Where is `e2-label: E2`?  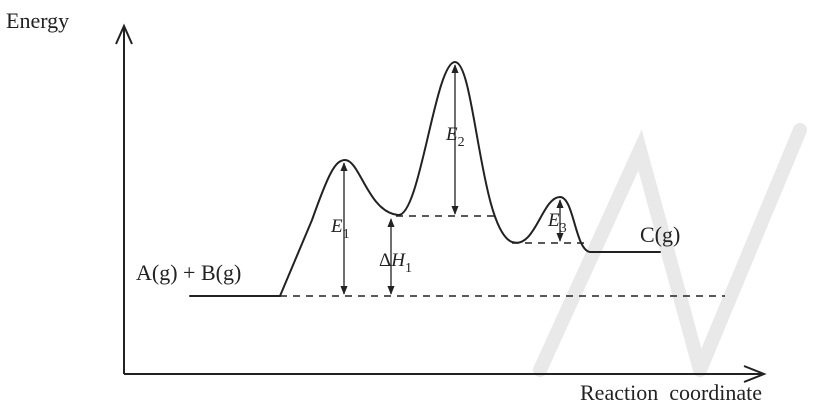
e2-label: E2 is located at coordinates (455, 137).